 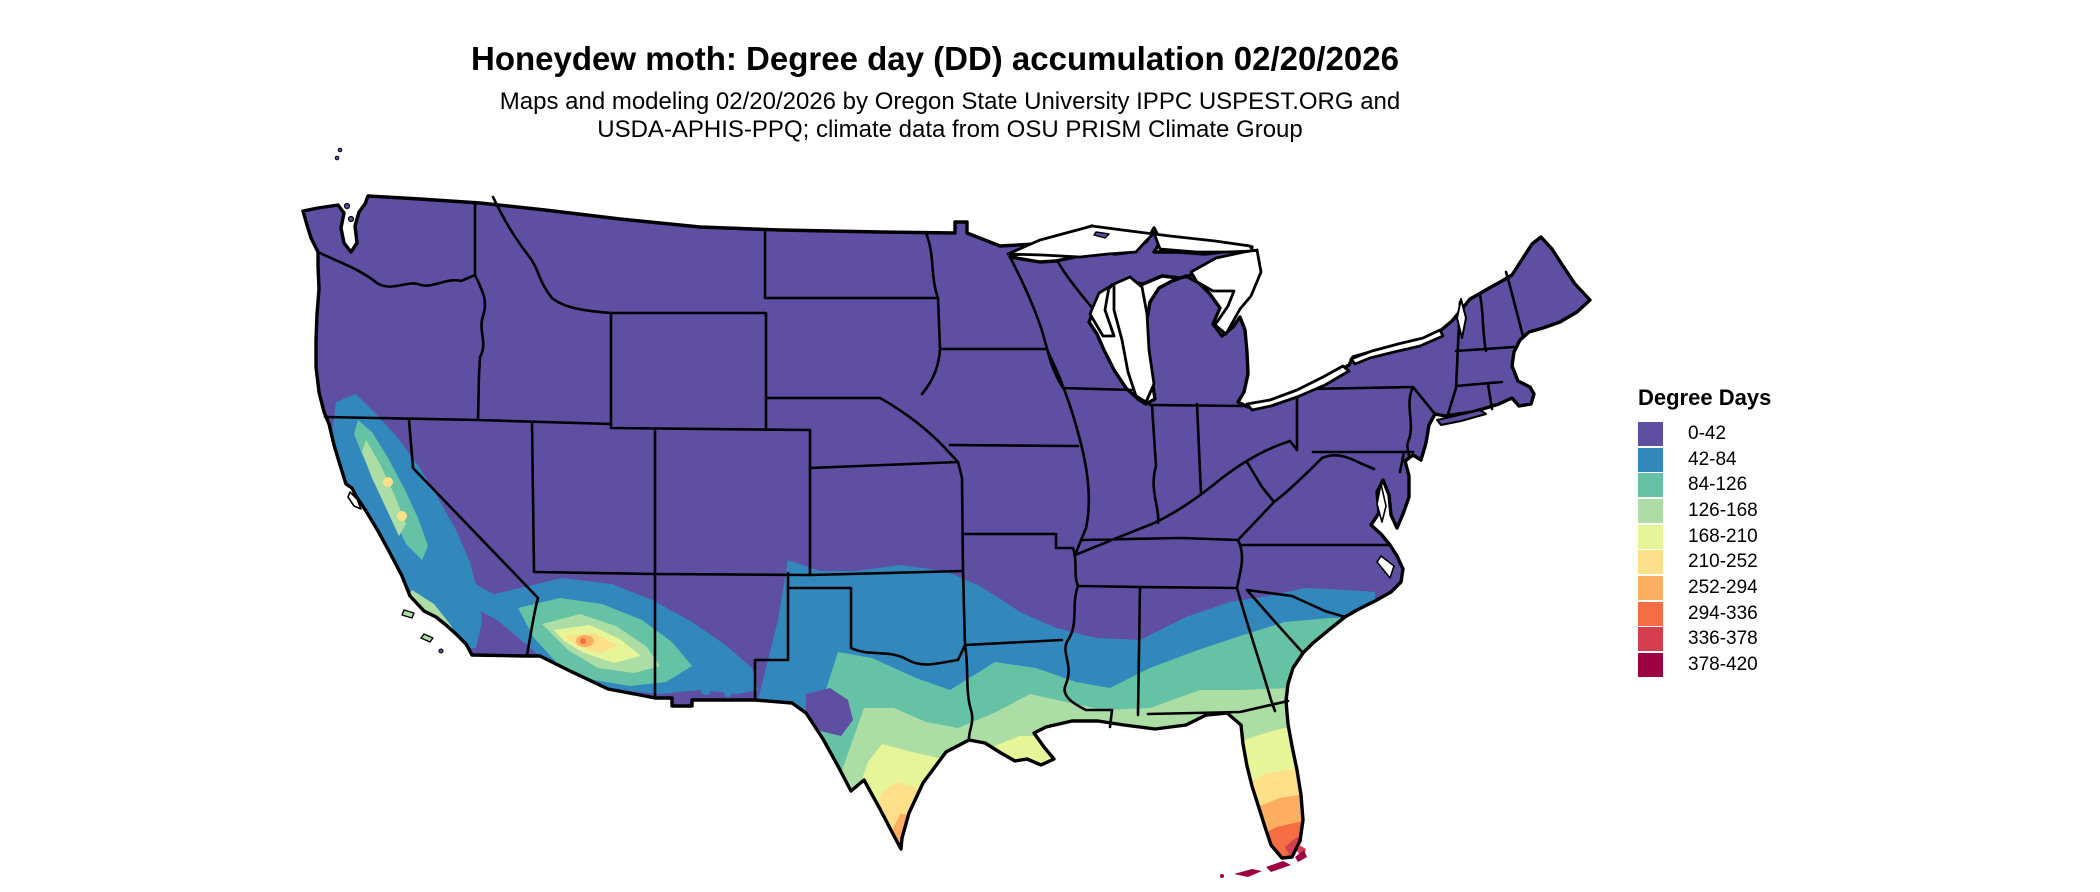 I want to click on legend-label: 378-420, so click(x=1723, y=665).